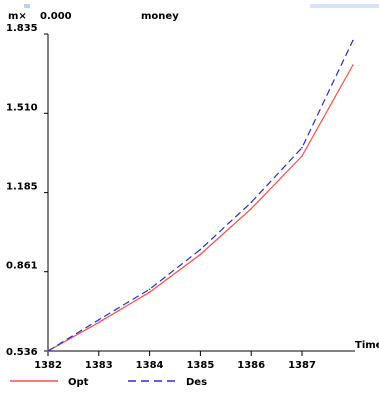 This screenshot has height=393, width=379. Describe the element at coordinates (48, 365) in the screenshot. I see `x-tick-label: 1382` at that location.